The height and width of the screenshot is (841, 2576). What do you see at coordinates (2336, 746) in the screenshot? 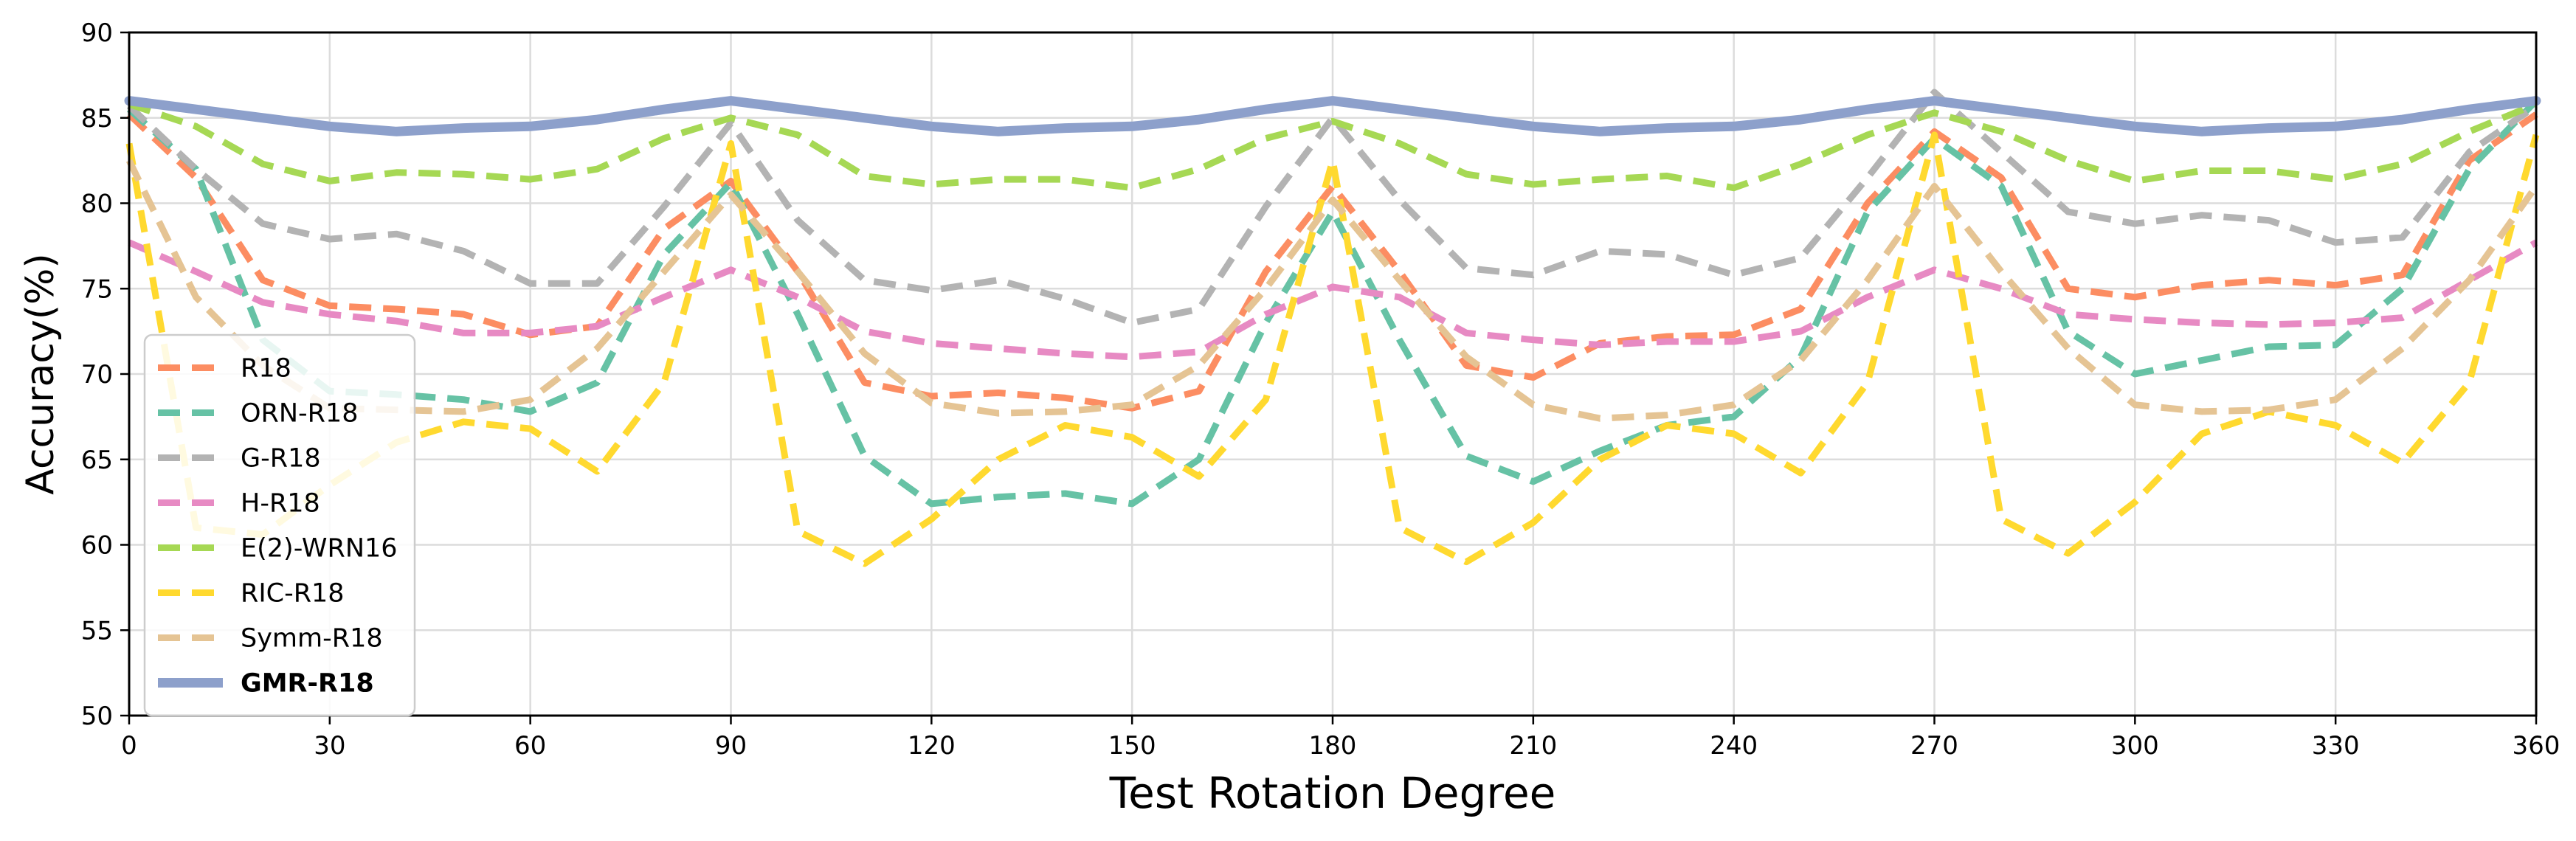
I see `x-tick-label: 330` at bounding box center [2336, 746].